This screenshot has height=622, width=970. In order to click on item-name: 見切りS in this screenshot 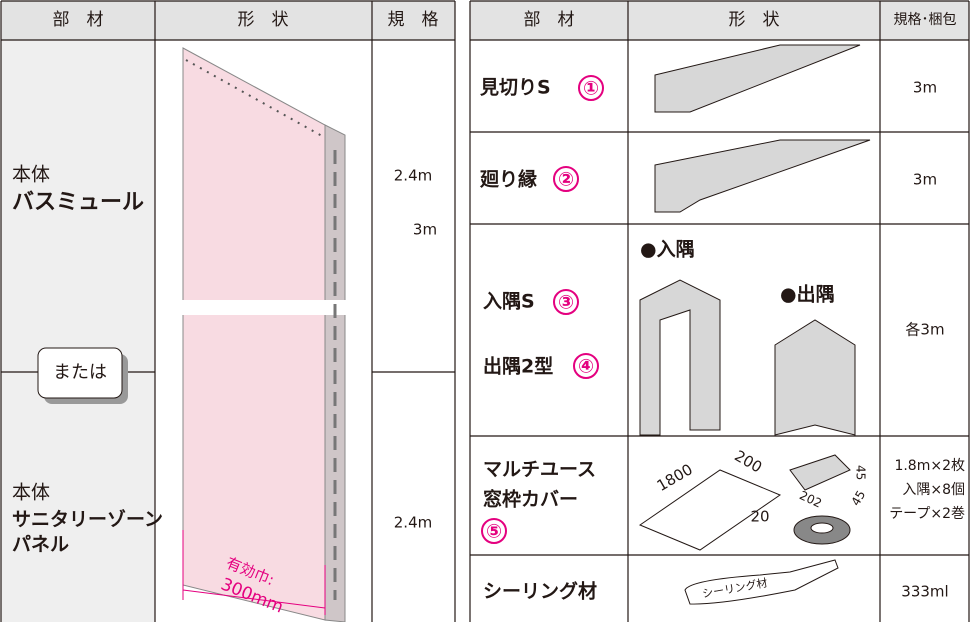, I will do `click(515, 88)`.